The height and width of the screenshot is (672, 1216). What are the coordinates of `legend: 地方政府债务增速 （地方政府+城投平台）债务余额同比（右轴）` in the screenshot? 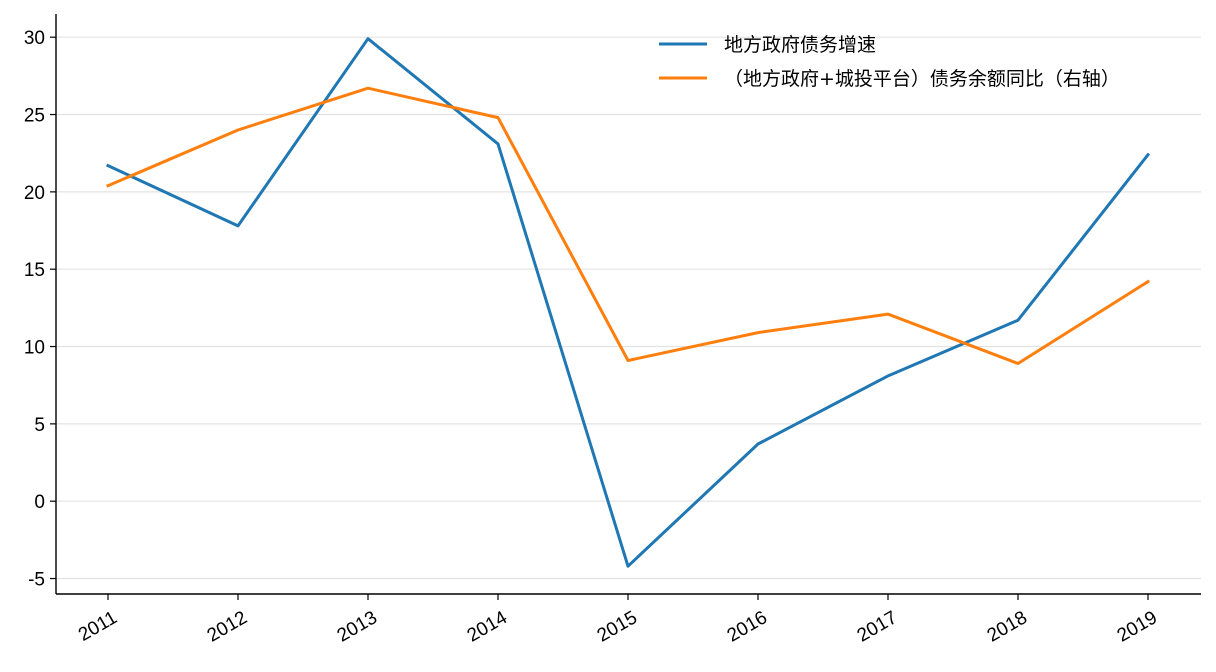 It's located at (889, 62).